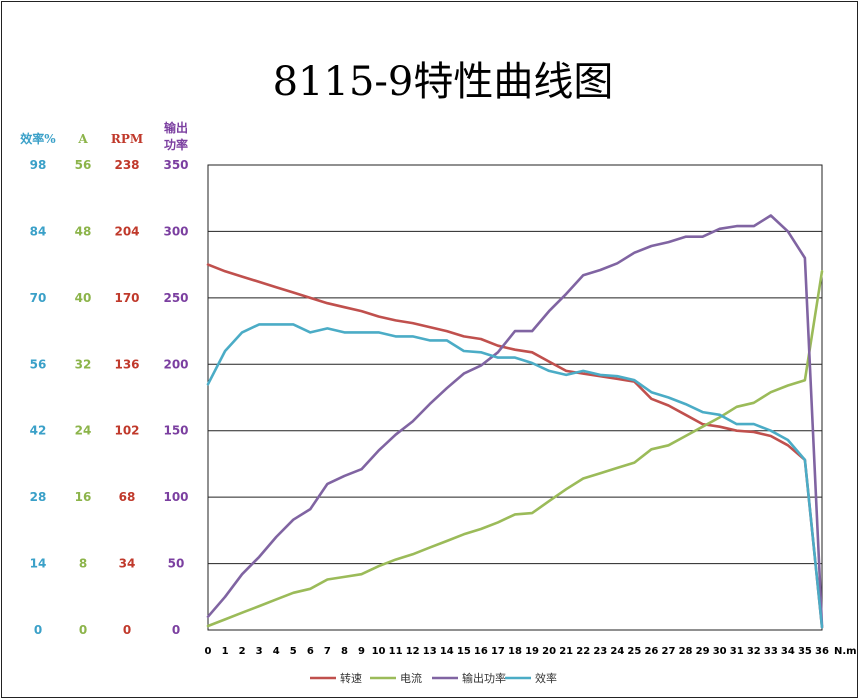 This screenshot has width=859, height=699. I want to click on x-tick-label: 25, so click(634, 651).